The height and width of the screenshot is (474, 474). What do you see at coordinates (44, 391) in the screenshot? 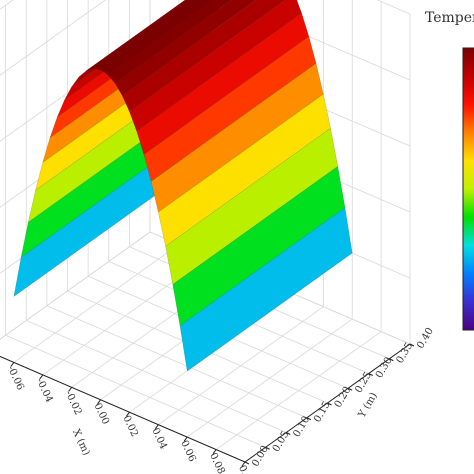
I see `x-tick-label: -0.04` at bounding box center [44, 391].